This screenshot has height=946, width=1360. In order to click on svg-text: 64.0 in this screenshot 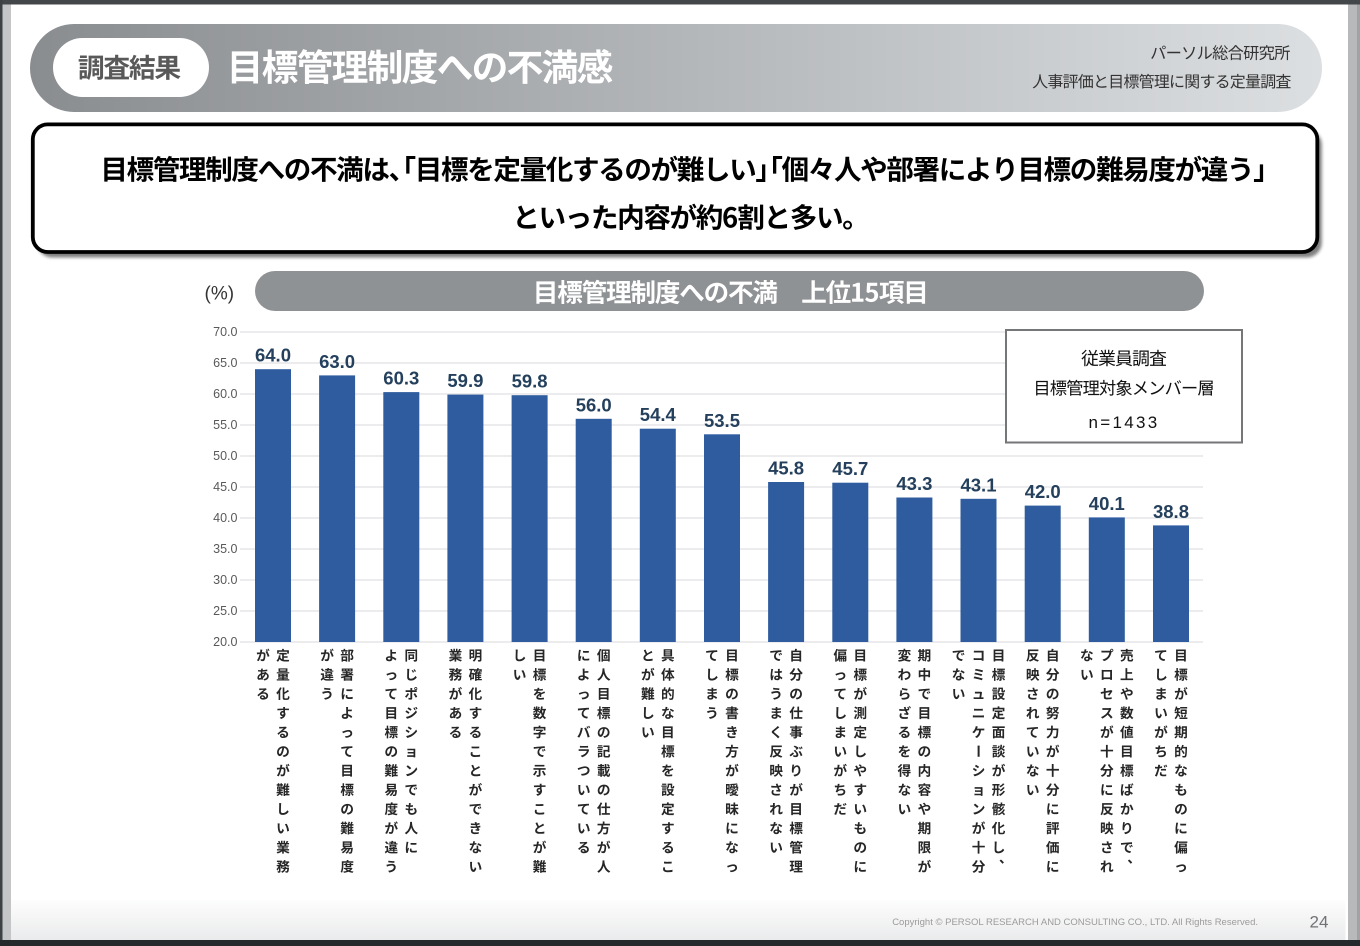, I will do `click(273, 355)`.